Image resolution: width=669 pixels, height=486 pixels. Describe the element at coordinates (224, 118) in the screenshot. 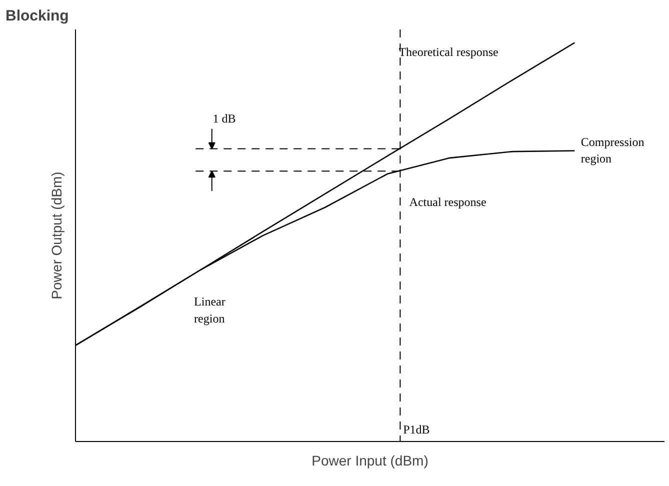

I see `annotation: 1 dB` at that location.